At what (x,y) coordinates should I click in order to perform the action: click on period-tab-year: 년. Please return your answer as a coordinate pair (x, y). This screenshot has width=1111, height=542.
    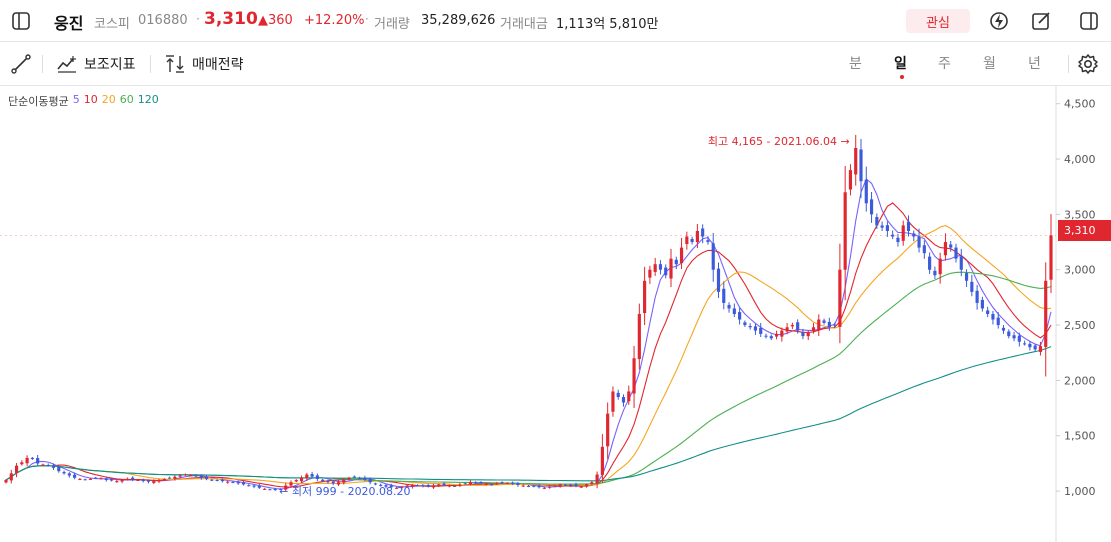
    Looking at the image, I should click on (1034, 64).